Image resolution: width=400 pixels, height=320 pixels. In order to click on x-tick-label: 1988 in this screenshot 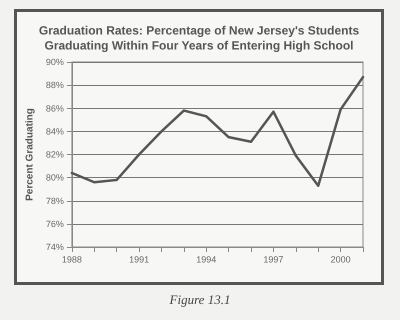, I will do `click(72, 259)`.